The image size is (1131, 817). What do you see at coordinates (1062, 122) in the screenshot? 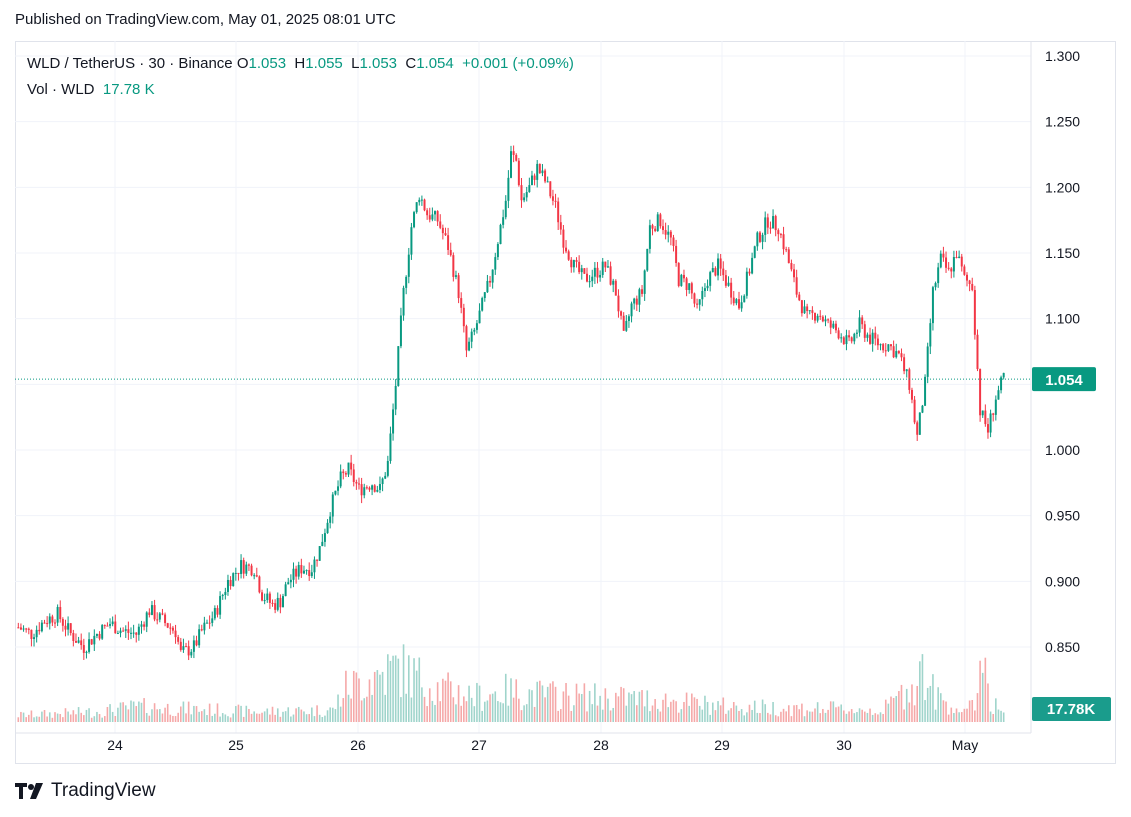
I see `y-tick-label: 1.250` at bounding box center [1062, 122].